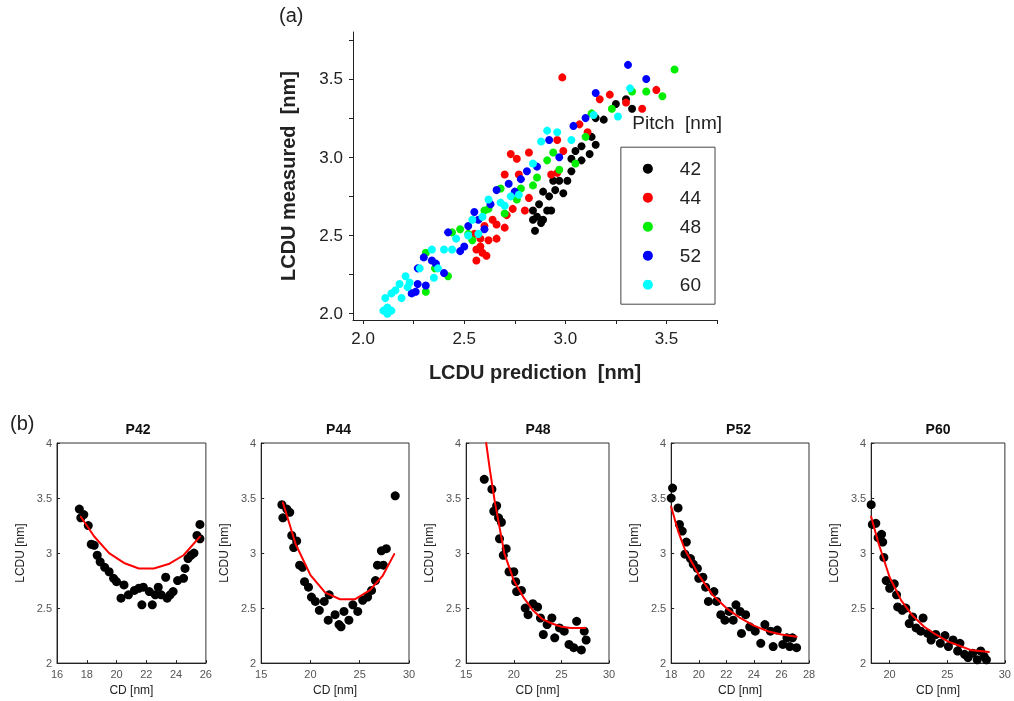 This screenshot has width=1014, height=701. What do you see at coordinates (538, 429) in the screenshot?
I see `chart-title: P48` at bounding box center [538, 429].